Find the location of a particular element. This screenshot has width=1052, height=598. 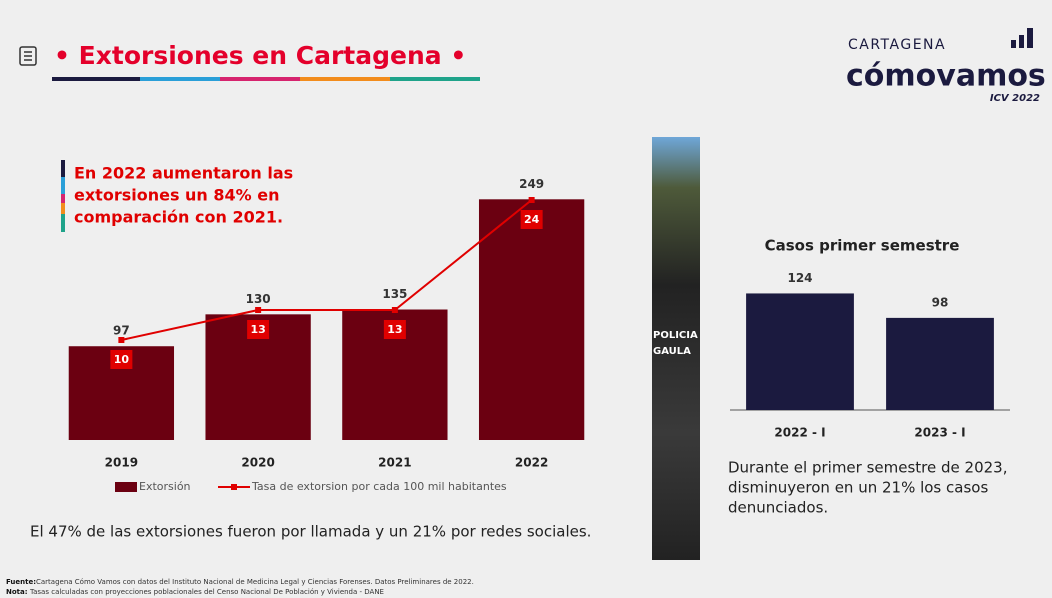

brand-top: CARTAGENA is located at coordinates (897, 45).